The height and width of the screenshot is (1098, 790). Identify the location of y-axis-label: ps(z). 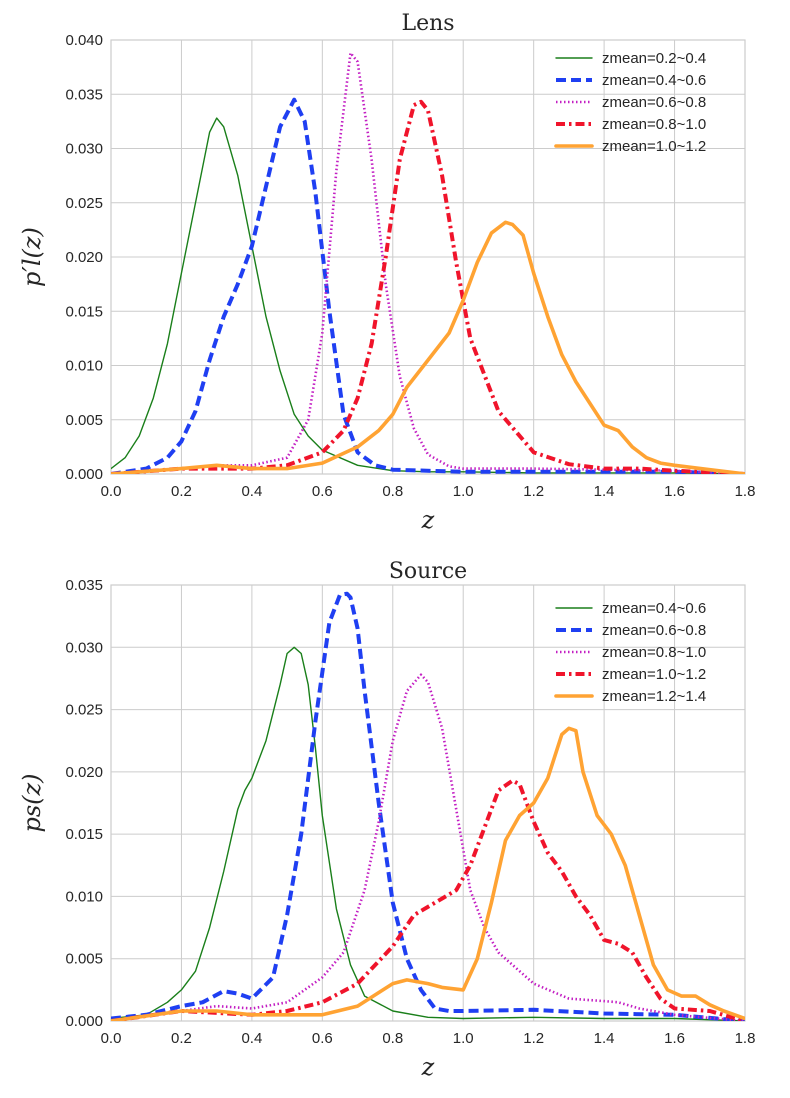
(32, 802).